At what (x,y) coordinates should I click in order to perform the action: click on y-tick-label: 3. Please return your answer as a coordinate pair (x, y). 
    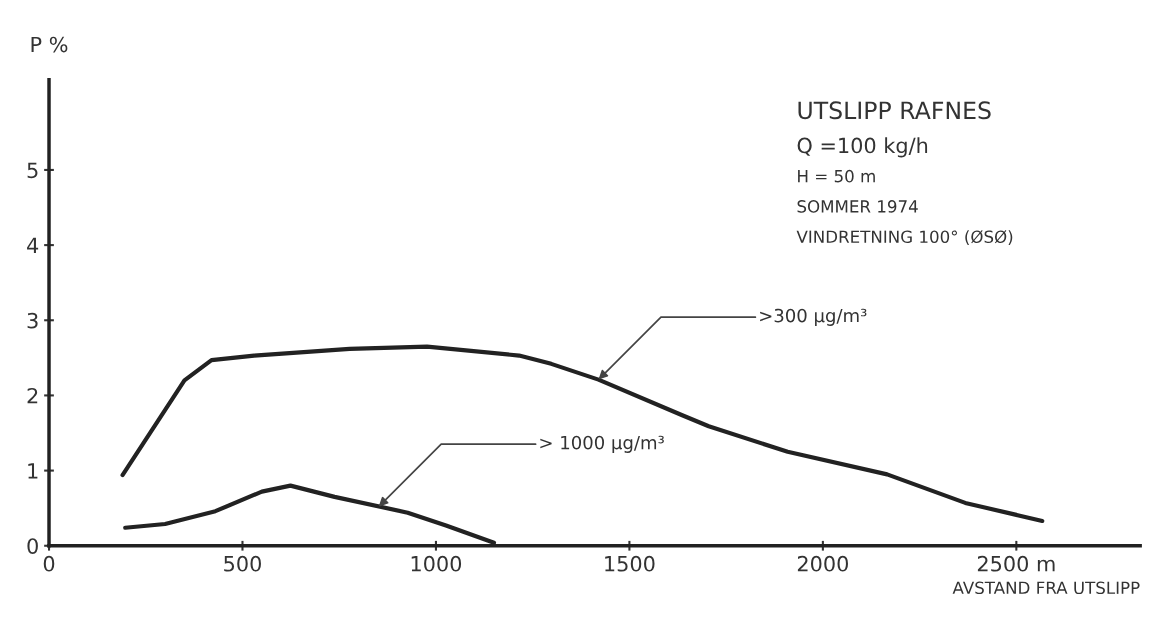
    Looking at the image, I should click on (32, 320).